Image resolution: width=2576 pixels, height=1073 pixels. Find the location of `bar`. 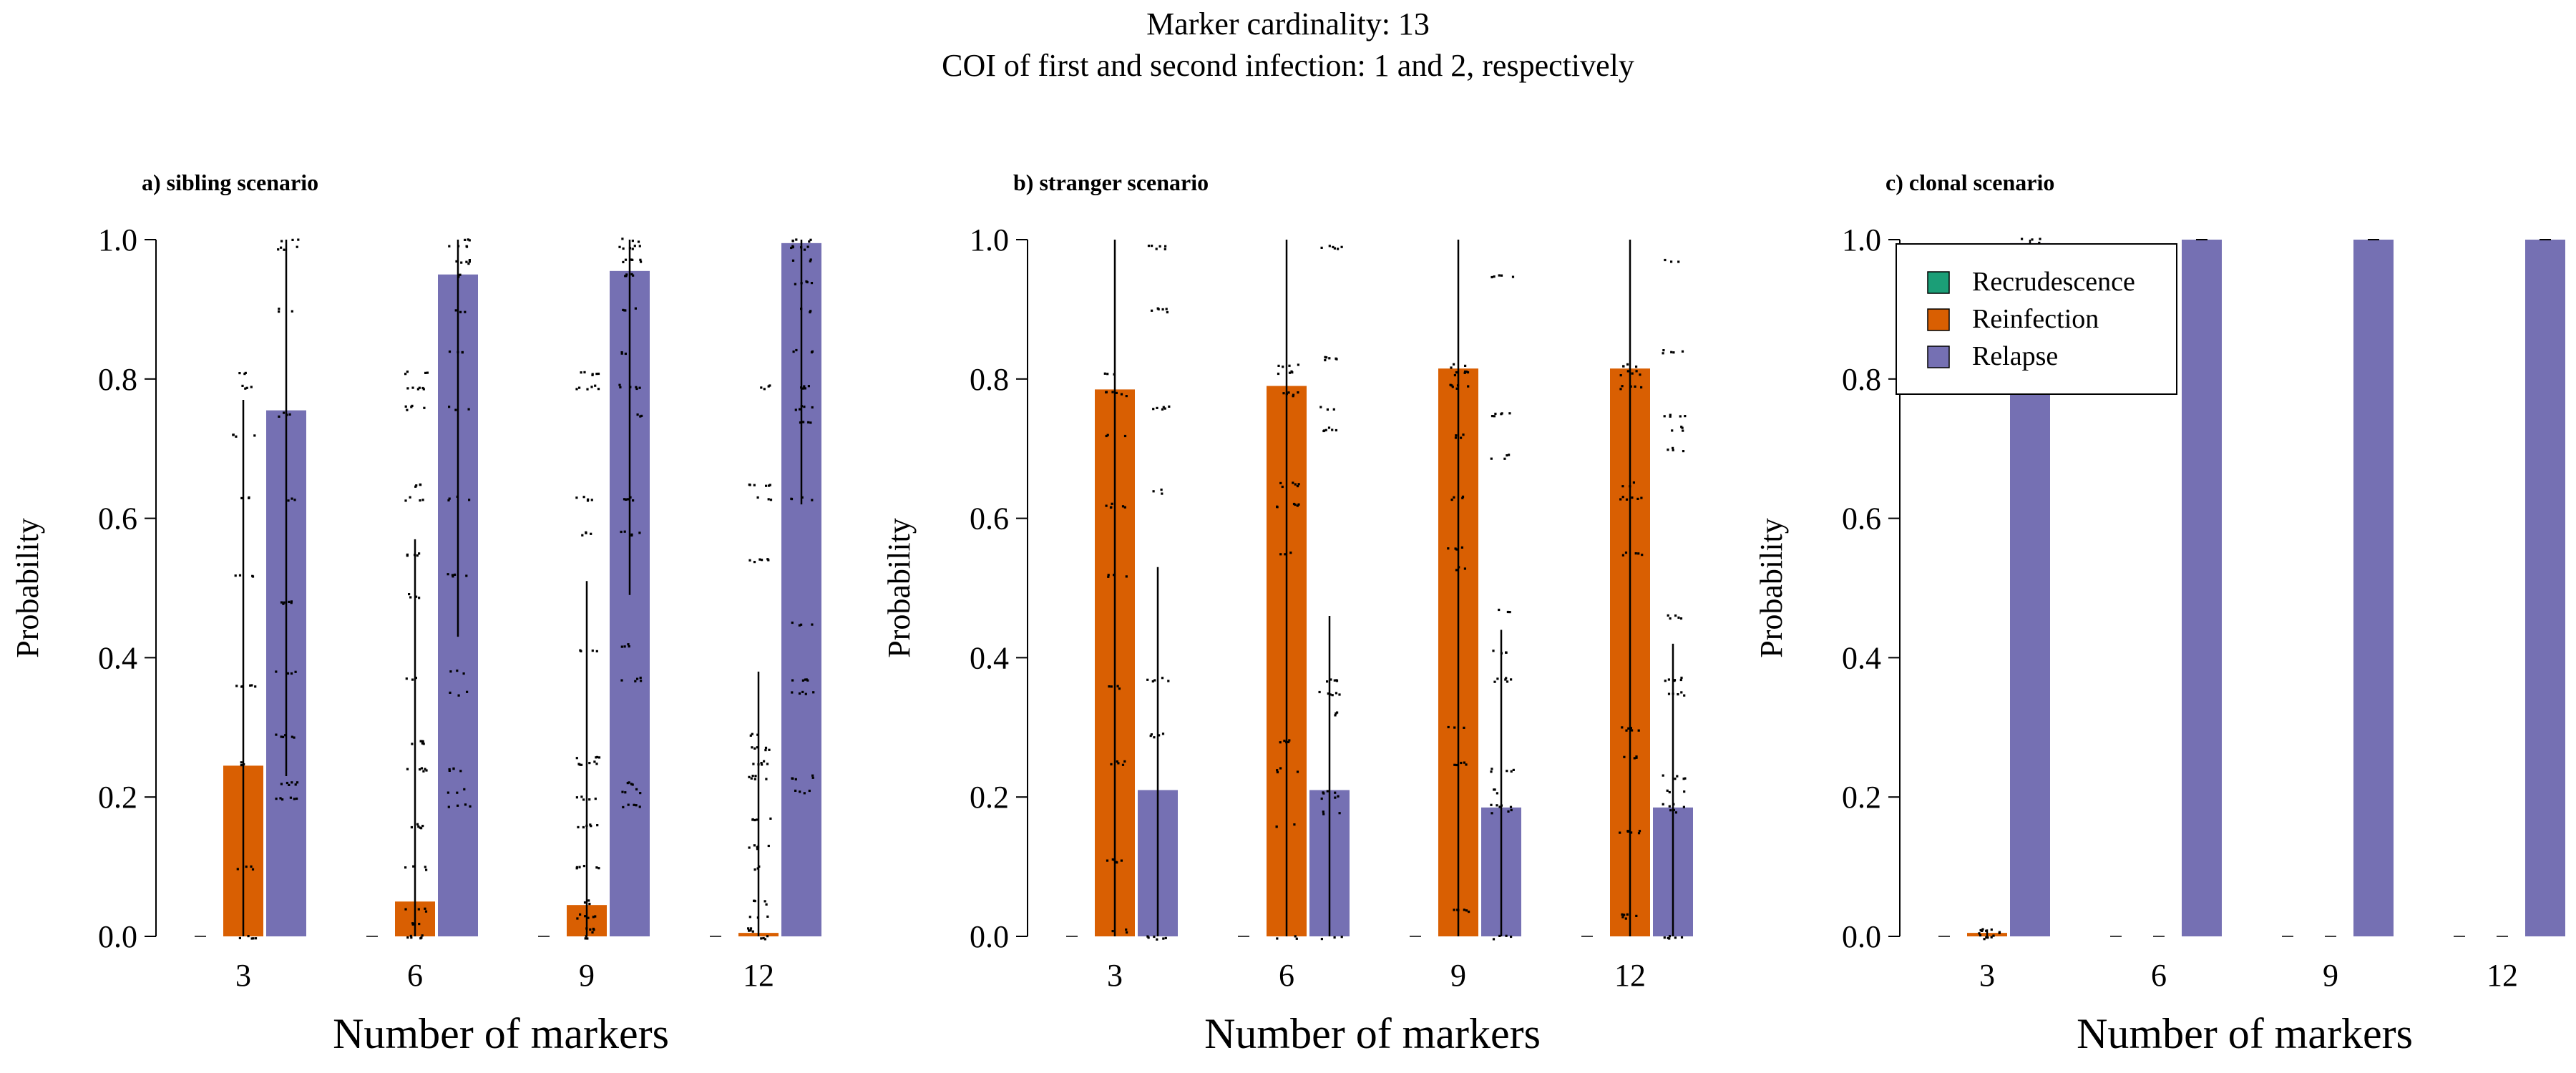

bar is located at coordinates (2545, 588).